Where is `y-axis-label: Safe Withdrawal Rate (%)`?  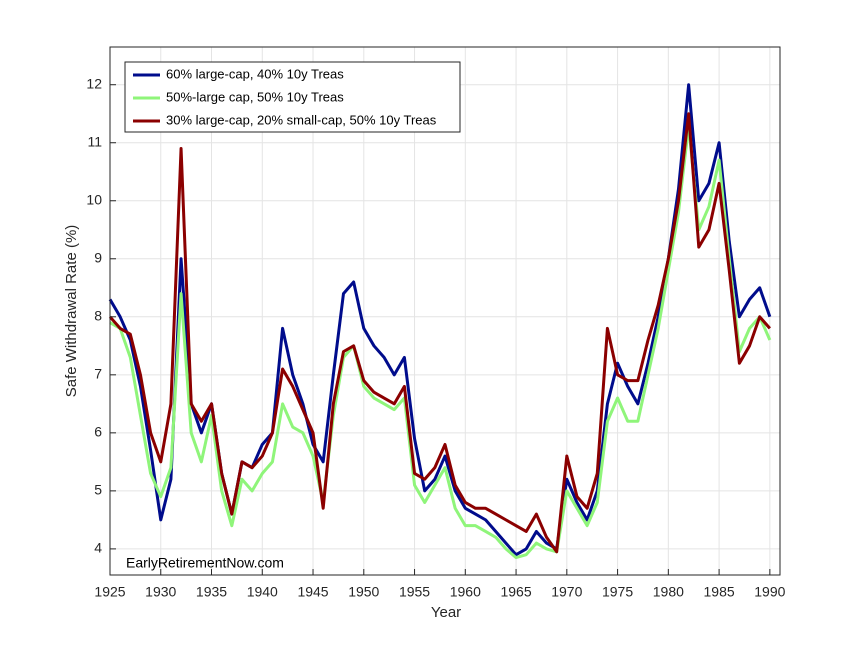 y-axis-label: Safe Withdrawal Rate (%) is located at coordinates (71, 311).